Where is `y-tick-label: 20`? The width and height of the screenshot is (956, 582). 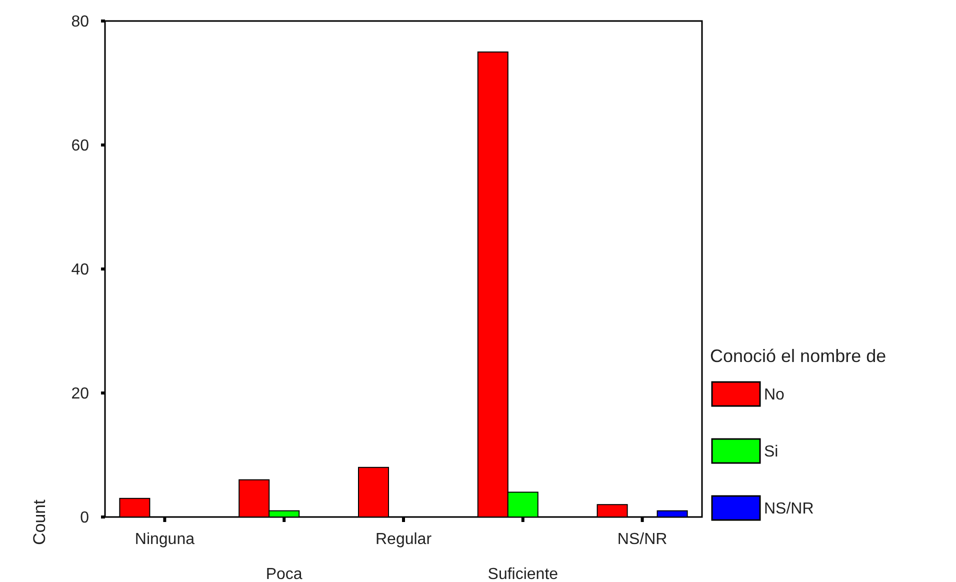 y-tick-label: 20 is located at coordinates (80, 394).